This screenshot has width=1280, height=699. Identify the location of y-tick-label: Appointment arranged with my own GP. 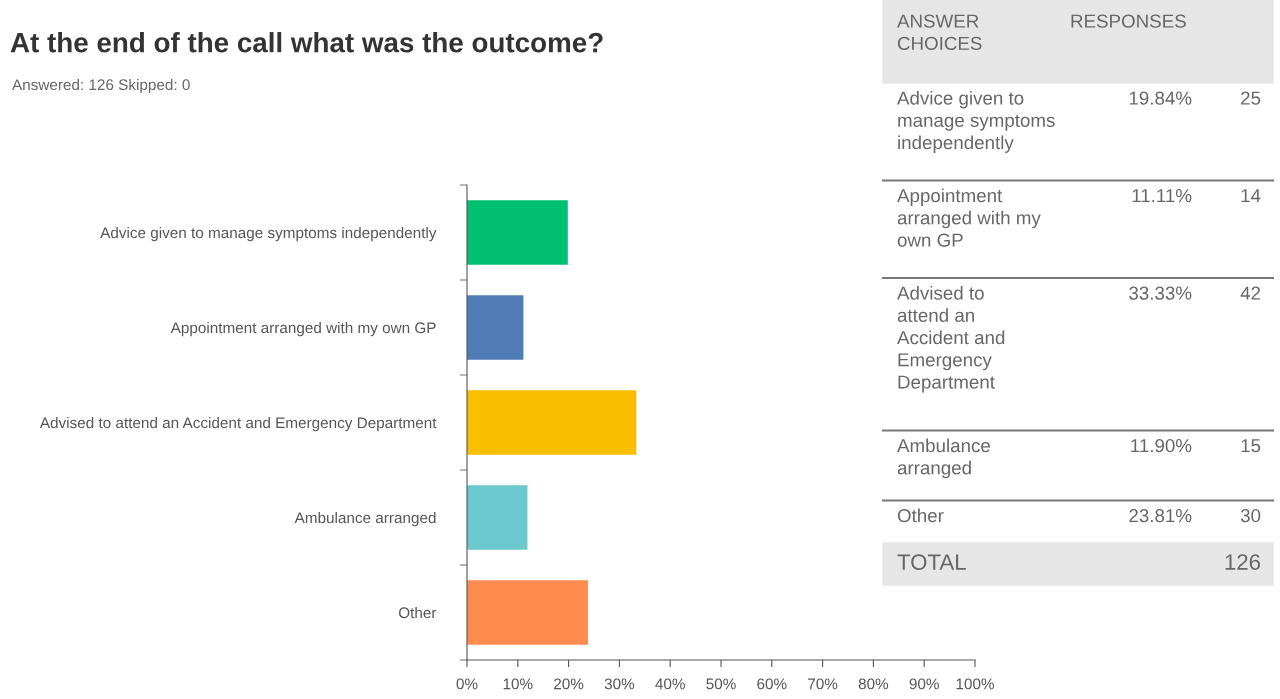
(303, 329).